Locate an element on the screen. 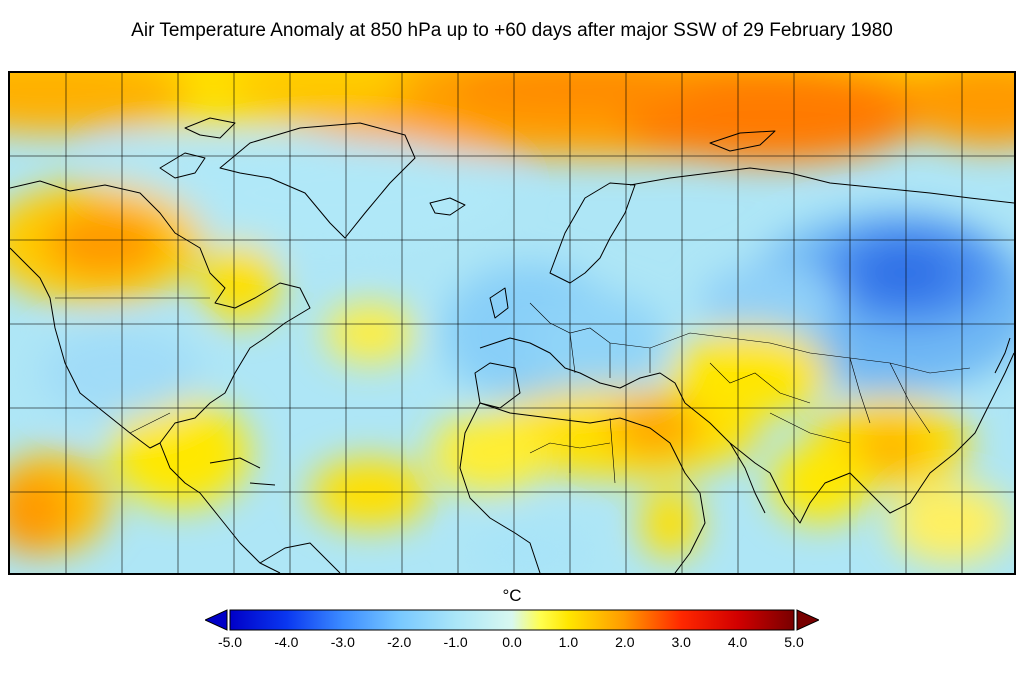 This screenshot has width=1024, height=688. colorbar-tick-label: 4.0 is located at coordinates (737, 642).